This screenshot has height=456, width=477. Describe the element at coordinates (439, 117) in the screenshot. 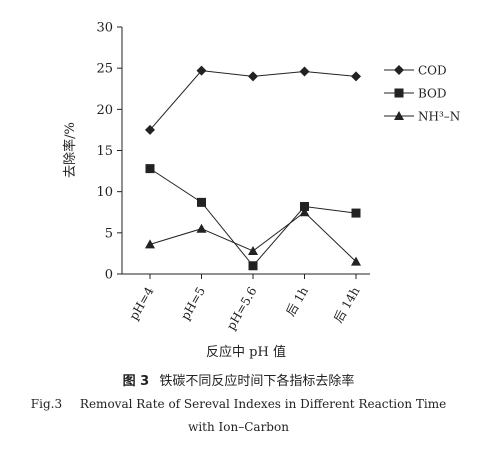

I see `legend-label: NH³–N` at that location.